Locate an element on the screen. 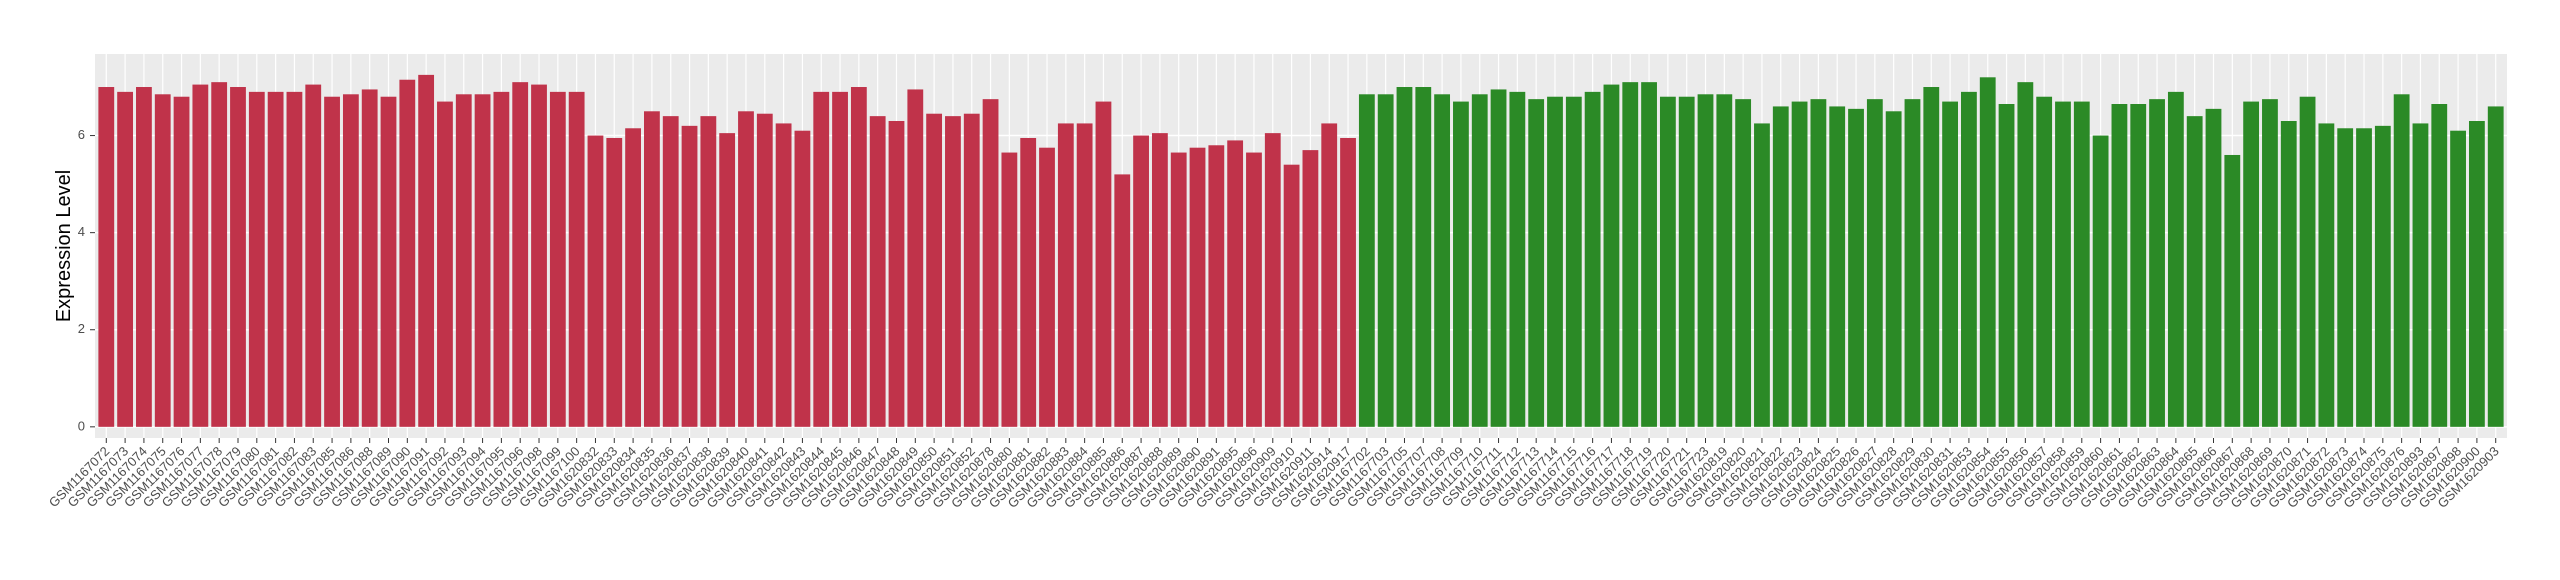 This screenshot has height=580, width=2560. y-tick-label: 2 is located at coordinates (81, 328).